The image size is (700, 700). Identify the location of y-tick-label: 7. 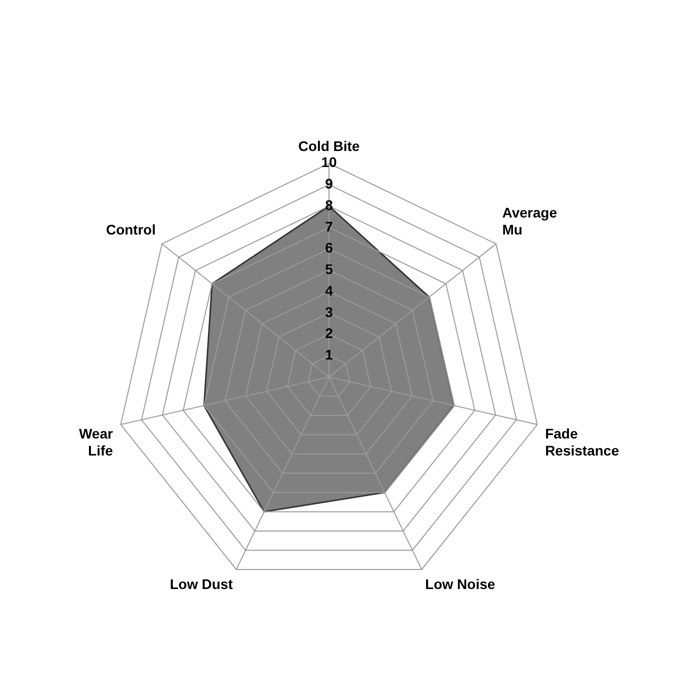
(329, 226).